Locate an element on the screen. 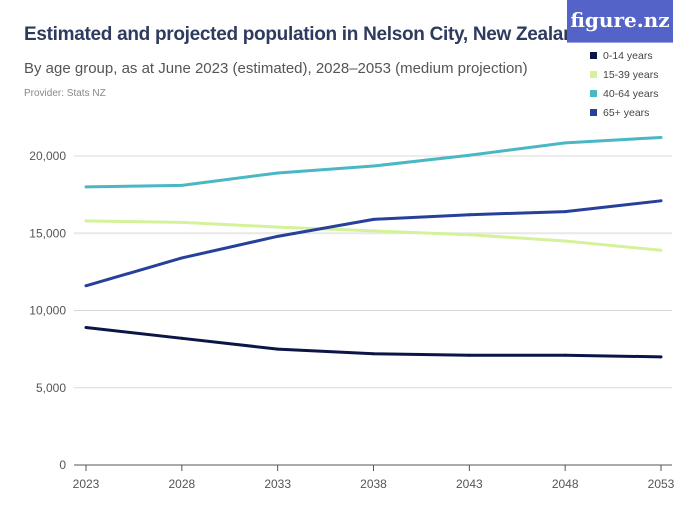 The image size is (700, 525). legend-label: 65+ years is located at coordinates (626, 112).